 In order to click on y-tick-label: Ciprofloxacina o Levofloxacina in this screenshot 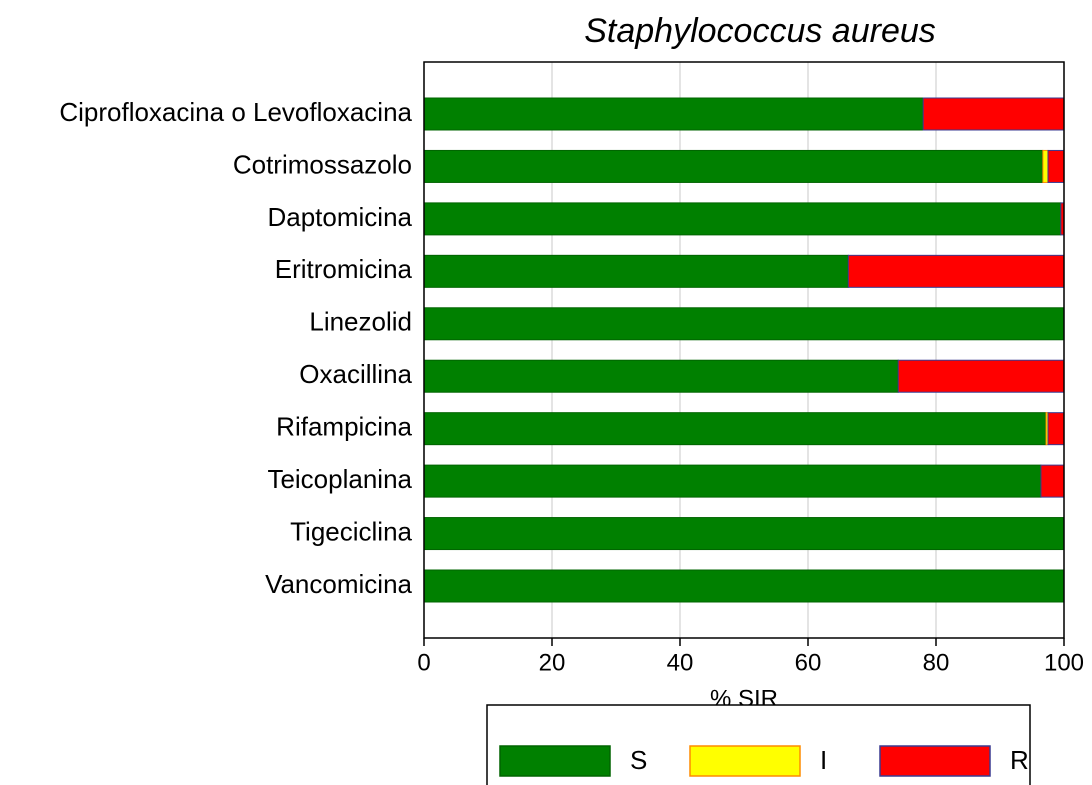, I will do `click(235, 112)`.